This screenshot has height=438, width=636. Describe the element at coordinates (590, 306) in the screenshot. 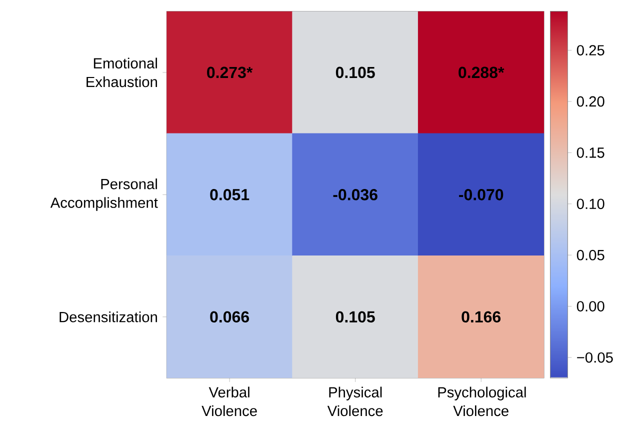

I see `color-bar-label: 0.00` at that location.